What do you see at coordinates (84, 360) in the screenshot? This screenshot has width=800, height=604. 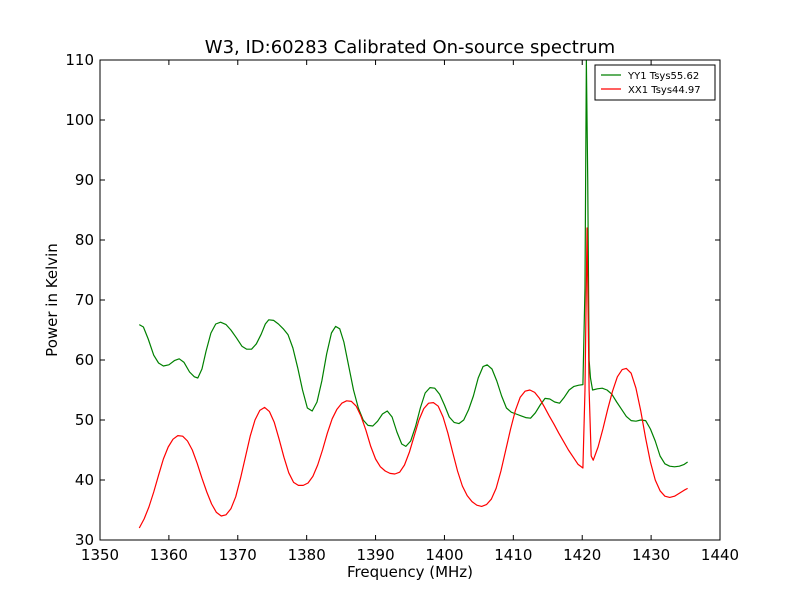 I see `y-tick-label: 60` at bounding box center [84, 360].